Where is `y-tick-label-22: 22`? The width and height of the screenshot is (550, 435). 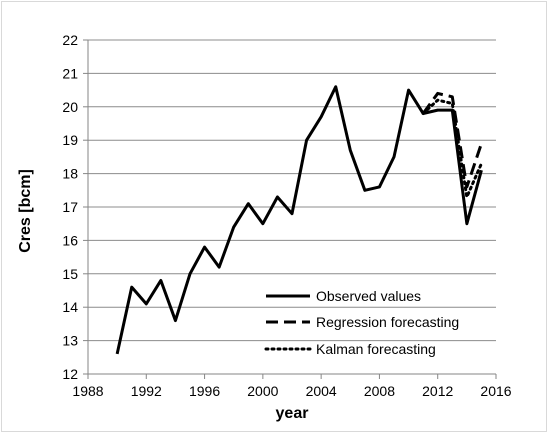 y-tick-label-22: 22 is located at coordinates (70, 40).